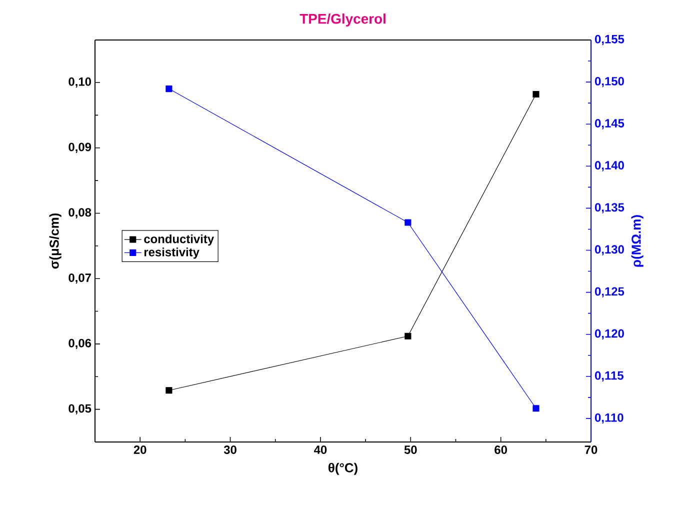  I want to click on x-axis-title: θ(°C), so click(343, 468).